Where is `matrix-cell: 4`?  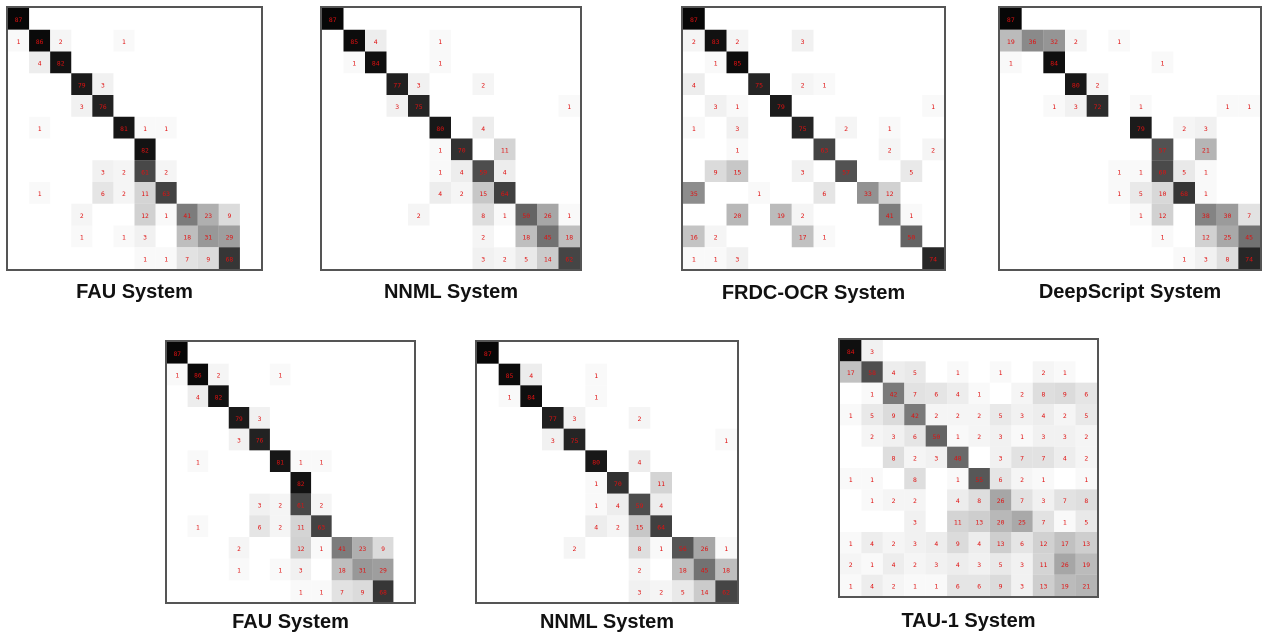 matrix-cell: 4 is located at coordinates (531, 374).